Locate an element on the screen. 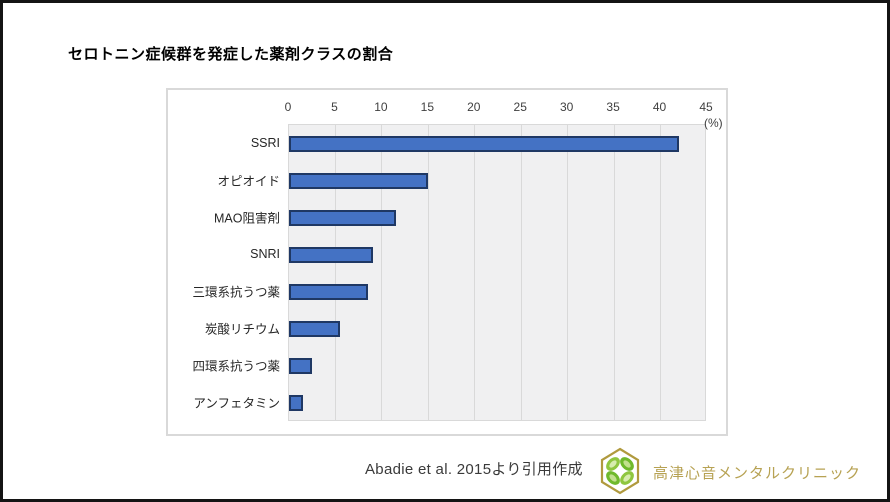  x-axis-unit-label: (%) is located at coordinates (713, 123).